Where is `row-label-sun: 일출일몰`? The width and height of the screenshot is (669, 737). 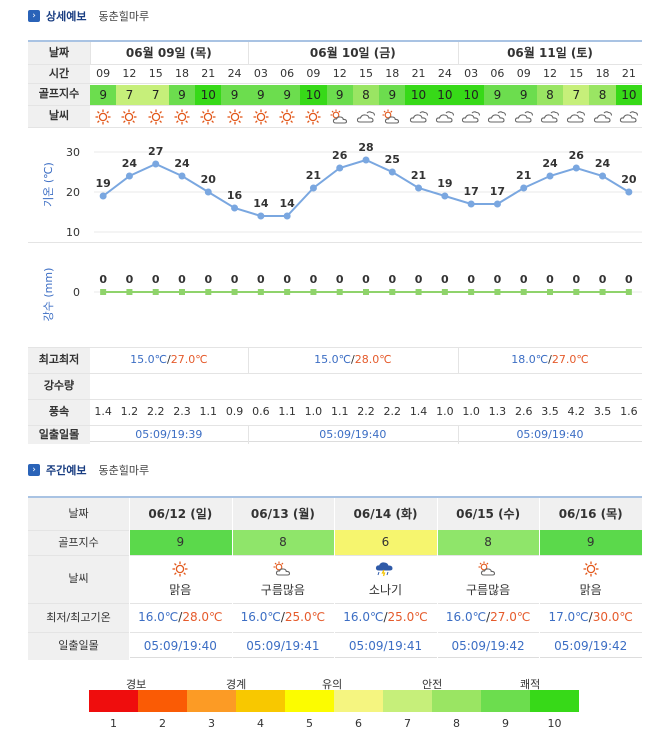 row-label-sun: 일출일몰 is located at coordinates (78, 646).